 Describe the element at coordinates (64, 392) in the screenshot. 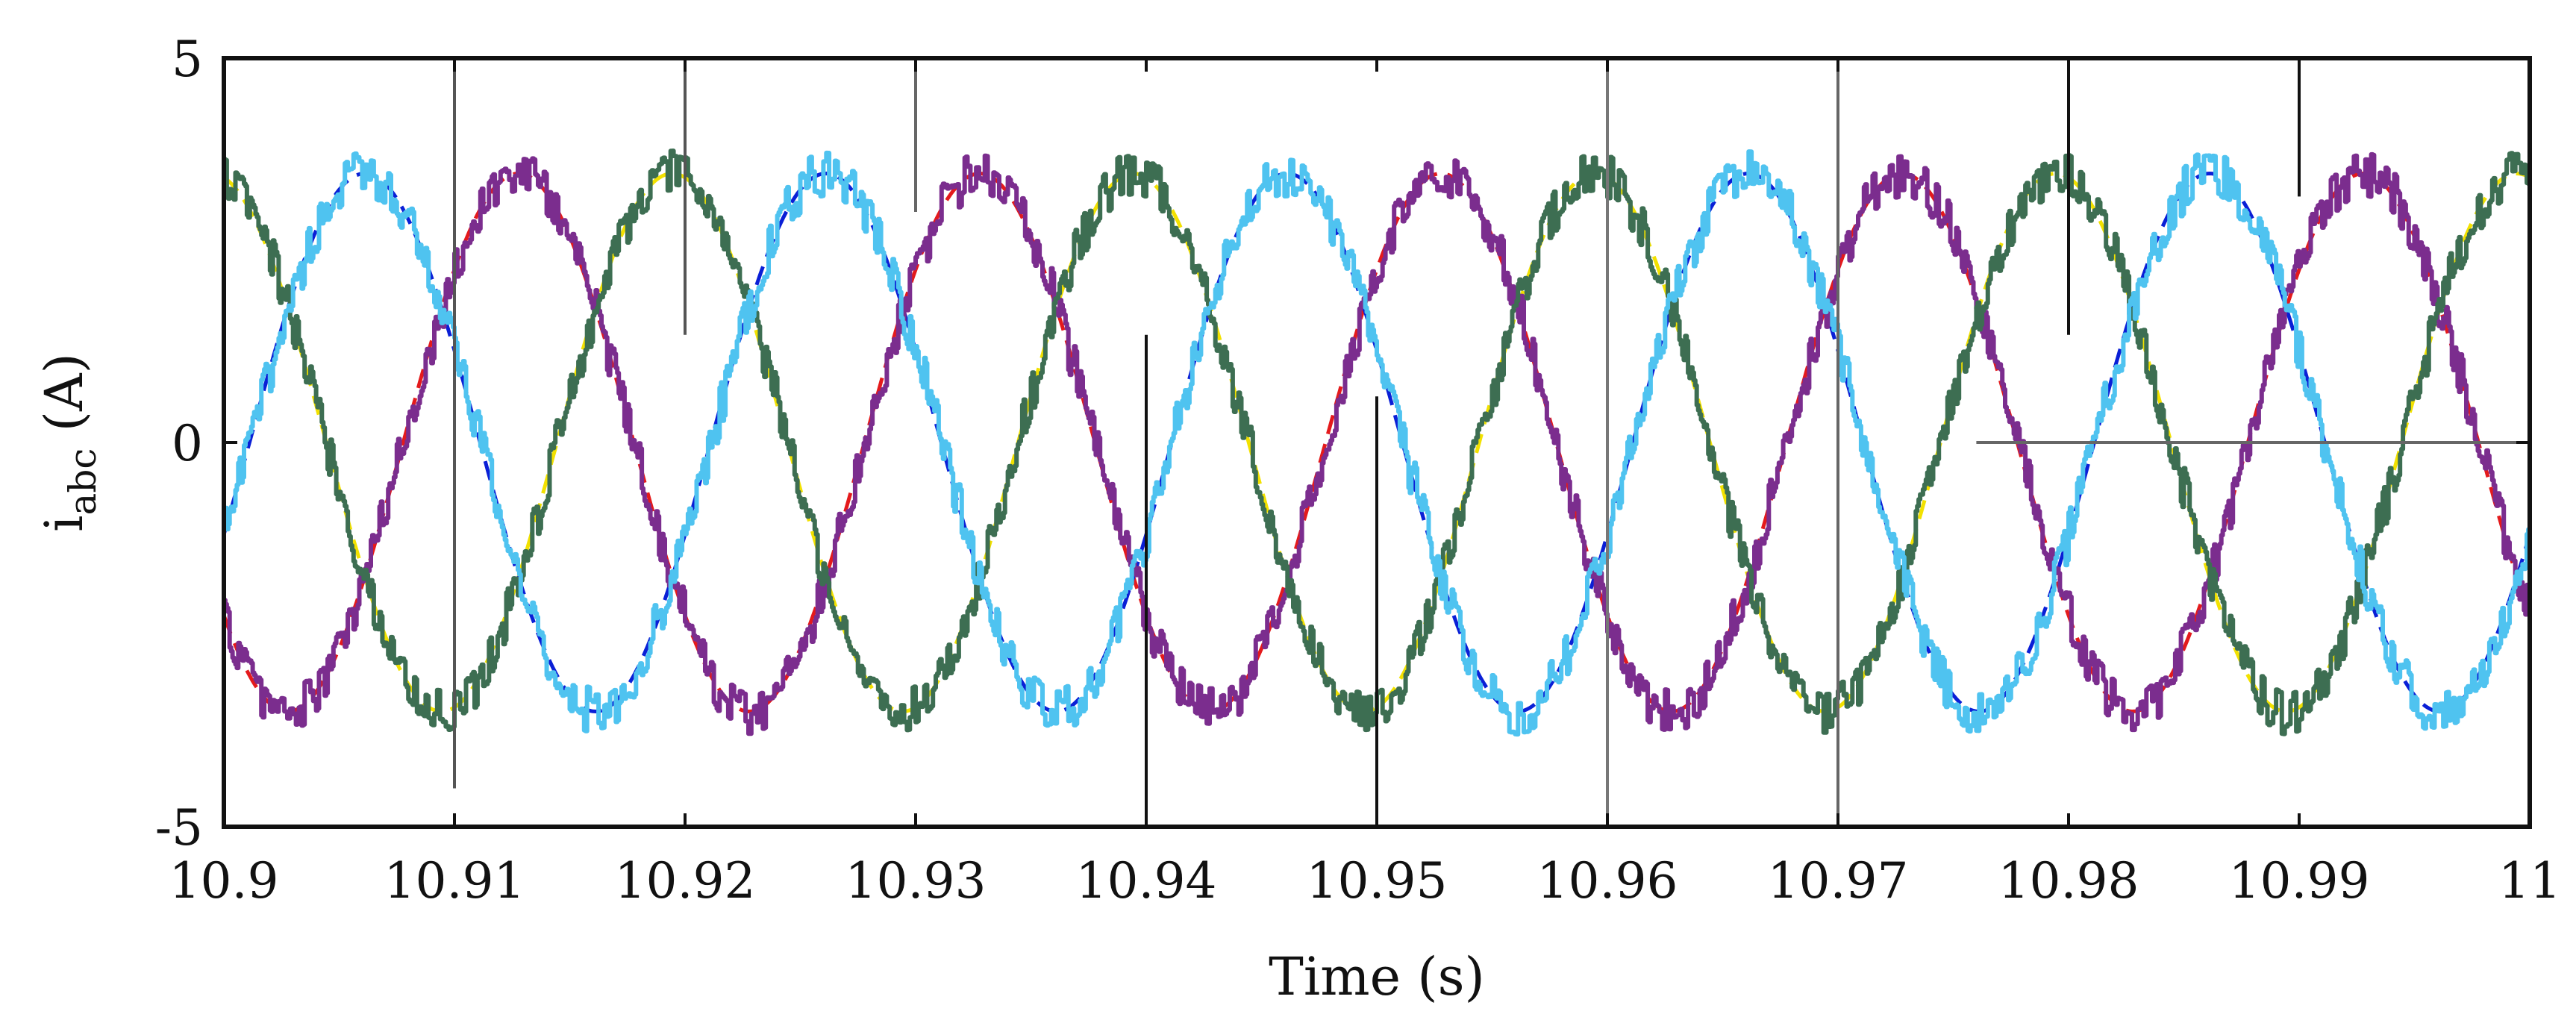

I see `y-axis-title-unit: (A)` at that location.